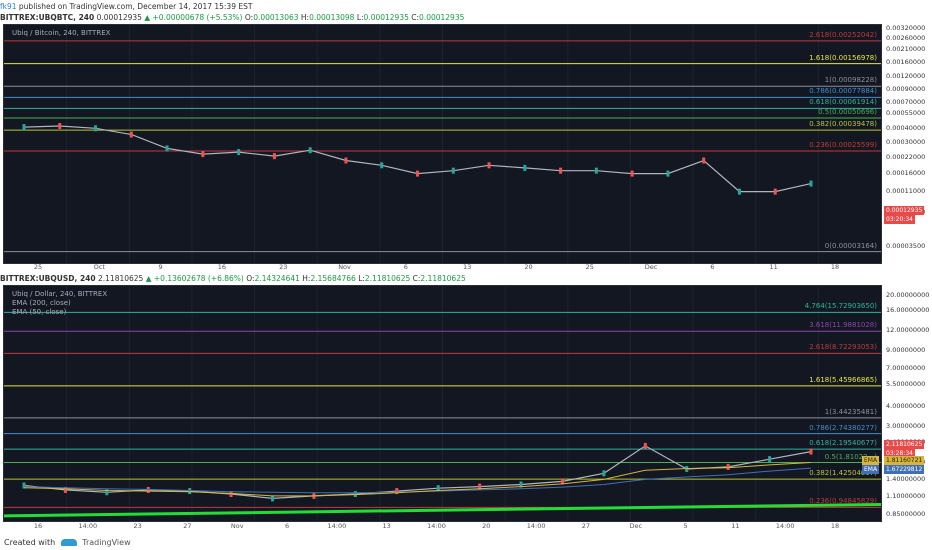  What do you see at coordinates (386, 17) in the screenshot?
I see `top-l: 0.00012935` at bounding box center [386, 17].